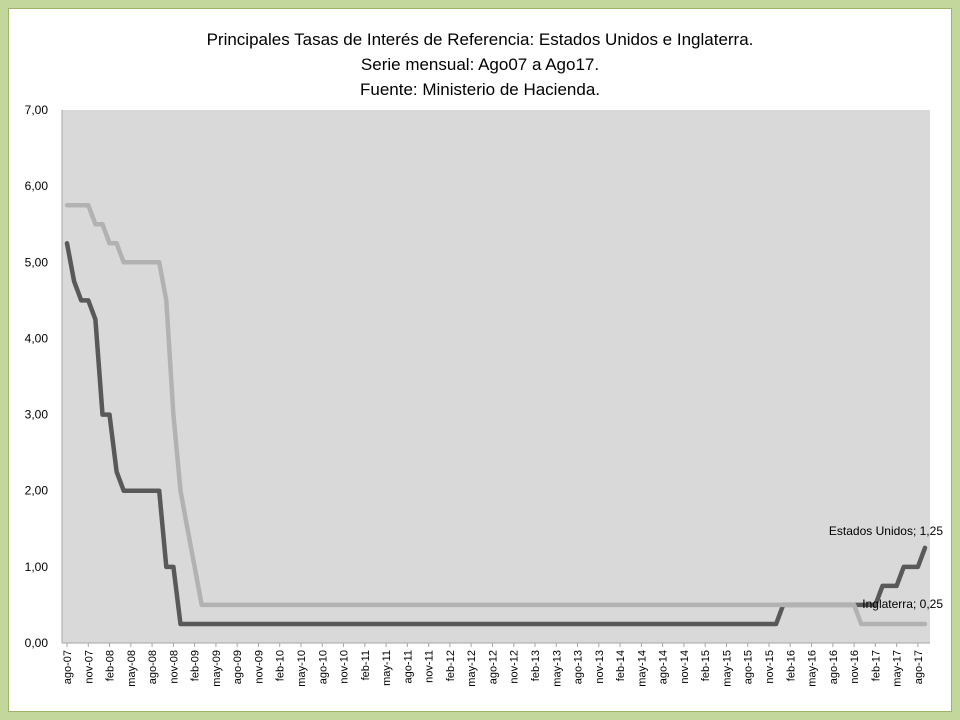 Image resolution: width=960 pixels, height=720 pixels. I want to click on x-tick-label: may-10, so click(302, 668).